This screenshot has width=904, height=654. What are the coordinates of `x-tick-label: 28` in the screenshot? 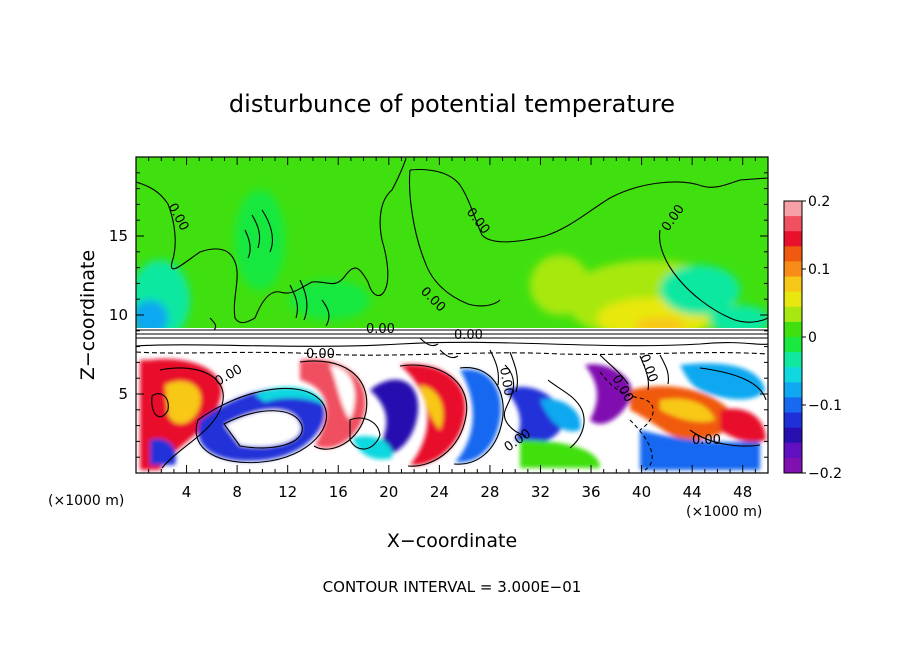 It's located at (489, 492).